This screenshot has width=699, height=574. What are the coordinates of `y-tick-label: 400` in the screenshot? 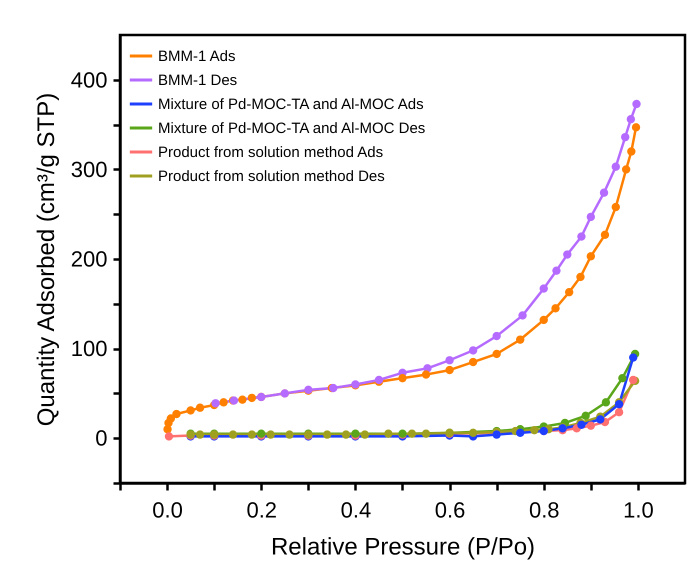 It's located at (89, 79).